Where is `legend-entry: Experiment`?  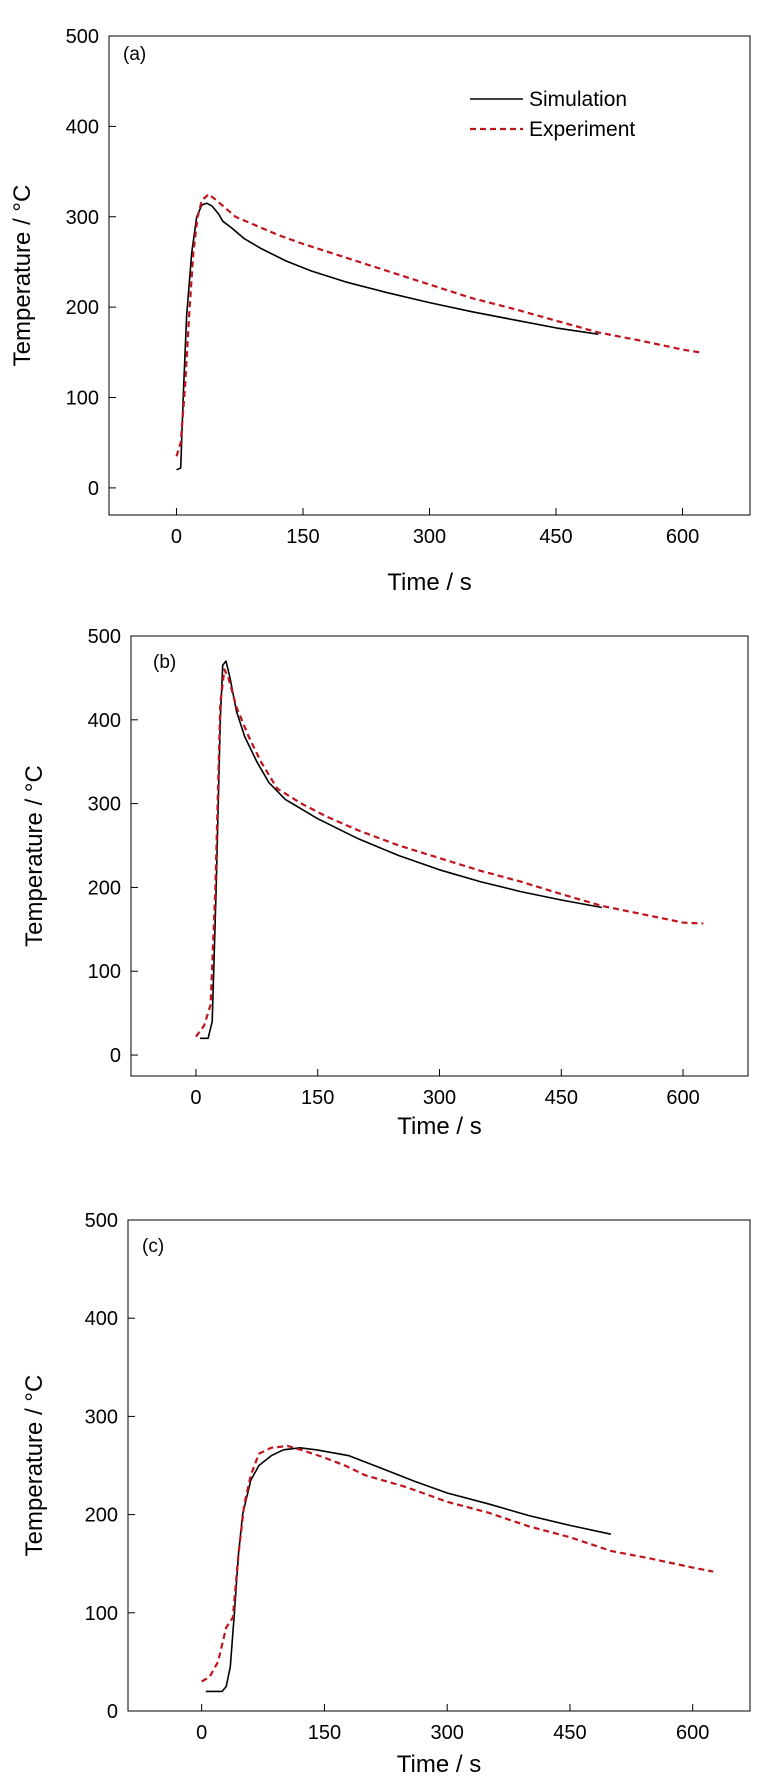
legend-entry: Experiment is located at coordinates (582, 129).